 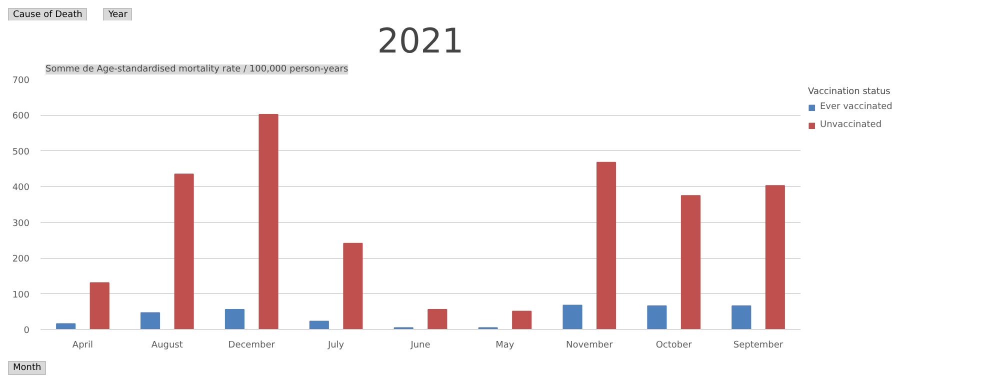 I want to click on y-tick-label: 400, so click(x=21, y=188).